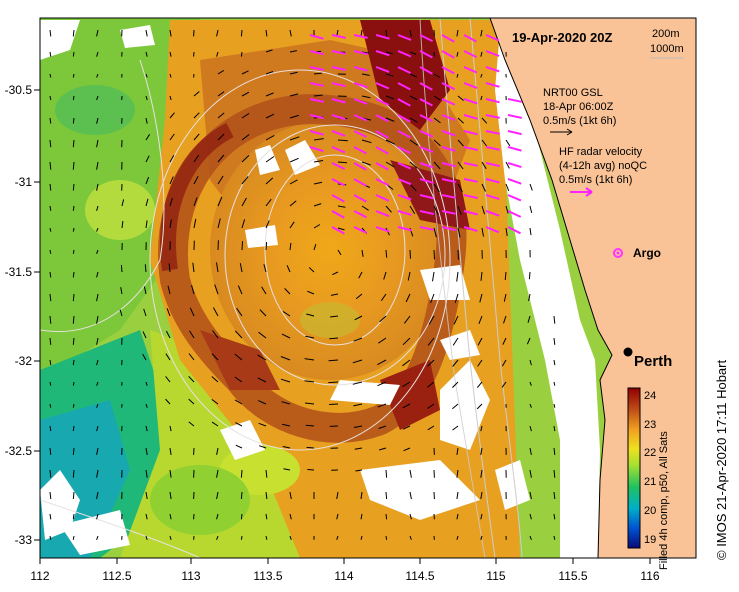  I want to click on y-tick-label: -31.5, so click(19, 272).